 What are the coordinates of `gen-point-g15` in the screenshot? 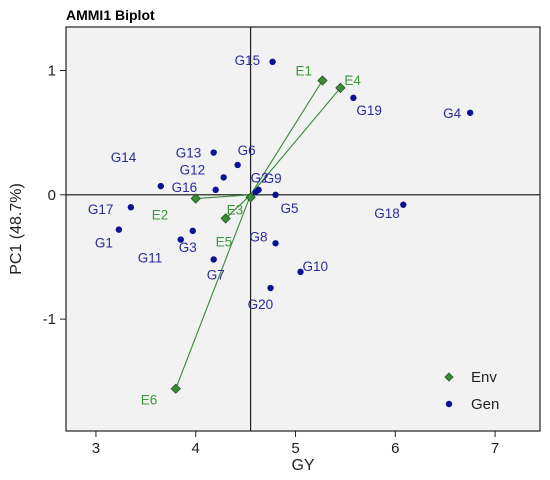 It's located at (272, 62).